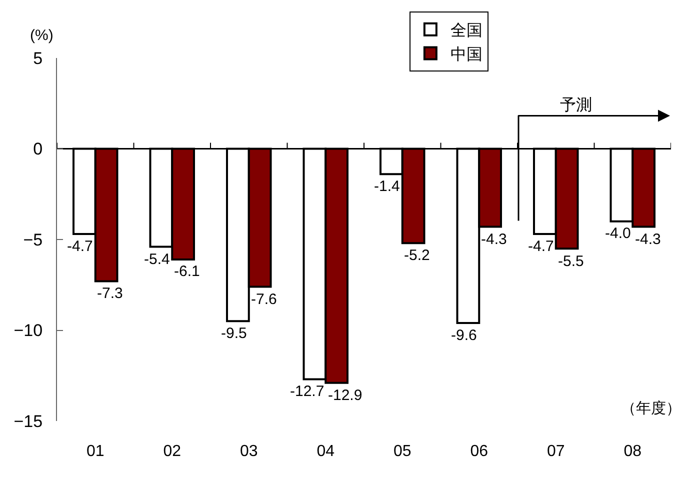 This screenshot has height=477, width=686. Describe the element at coordinates (264, 299) in the screenshot. I see `data-label: -7.6` at that location.